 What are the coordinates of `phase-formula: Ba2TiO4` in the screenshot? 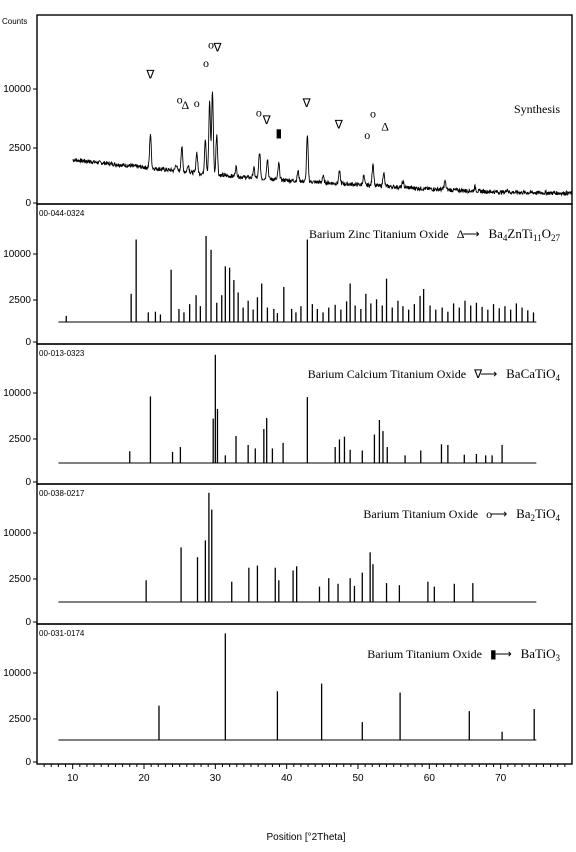 It's located at (538, 514).